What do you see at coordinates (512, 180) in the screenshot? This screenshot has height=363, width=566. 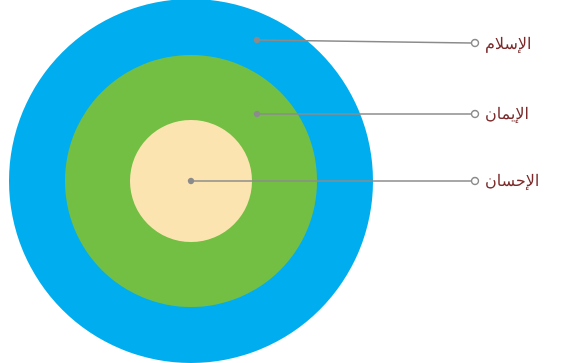 I see `label-ihsan: الإحسان` at bounding box center [512, 180].